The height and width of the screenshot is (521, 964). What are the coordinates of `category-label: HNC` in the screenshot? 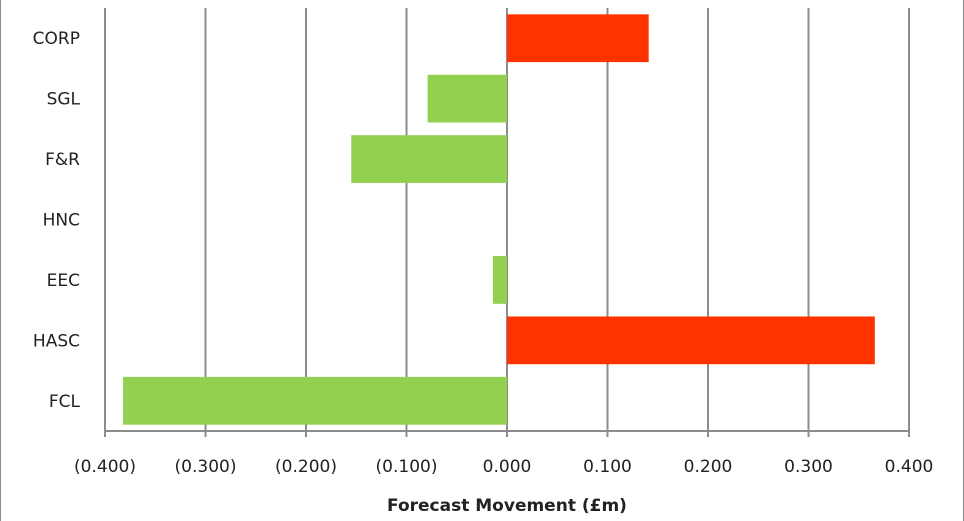 It's located at (61, 221).